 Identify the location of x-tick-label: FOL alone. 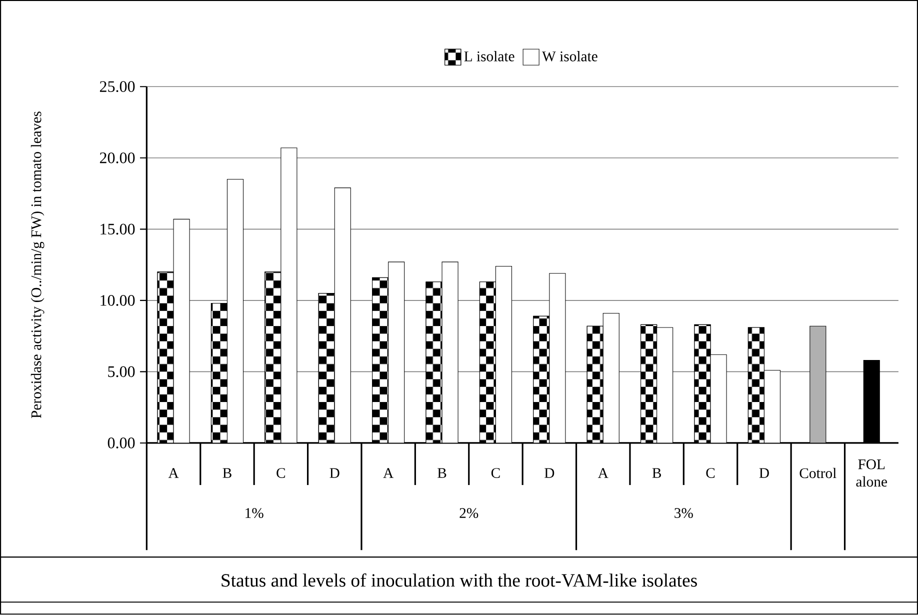
(871, 473).